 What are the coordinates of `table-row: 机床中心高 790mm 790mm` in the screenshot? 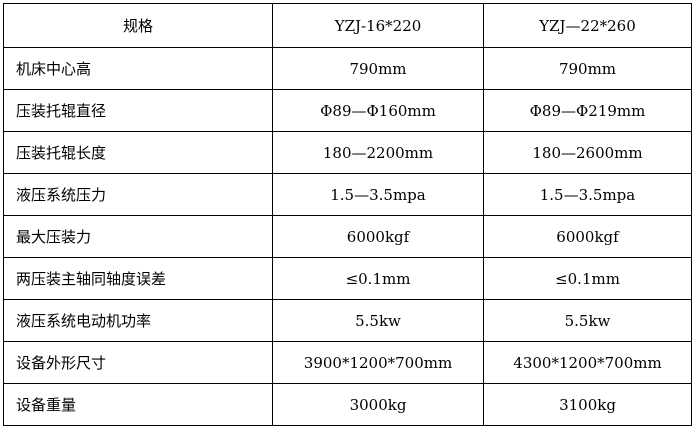 It's located at (347, 68).